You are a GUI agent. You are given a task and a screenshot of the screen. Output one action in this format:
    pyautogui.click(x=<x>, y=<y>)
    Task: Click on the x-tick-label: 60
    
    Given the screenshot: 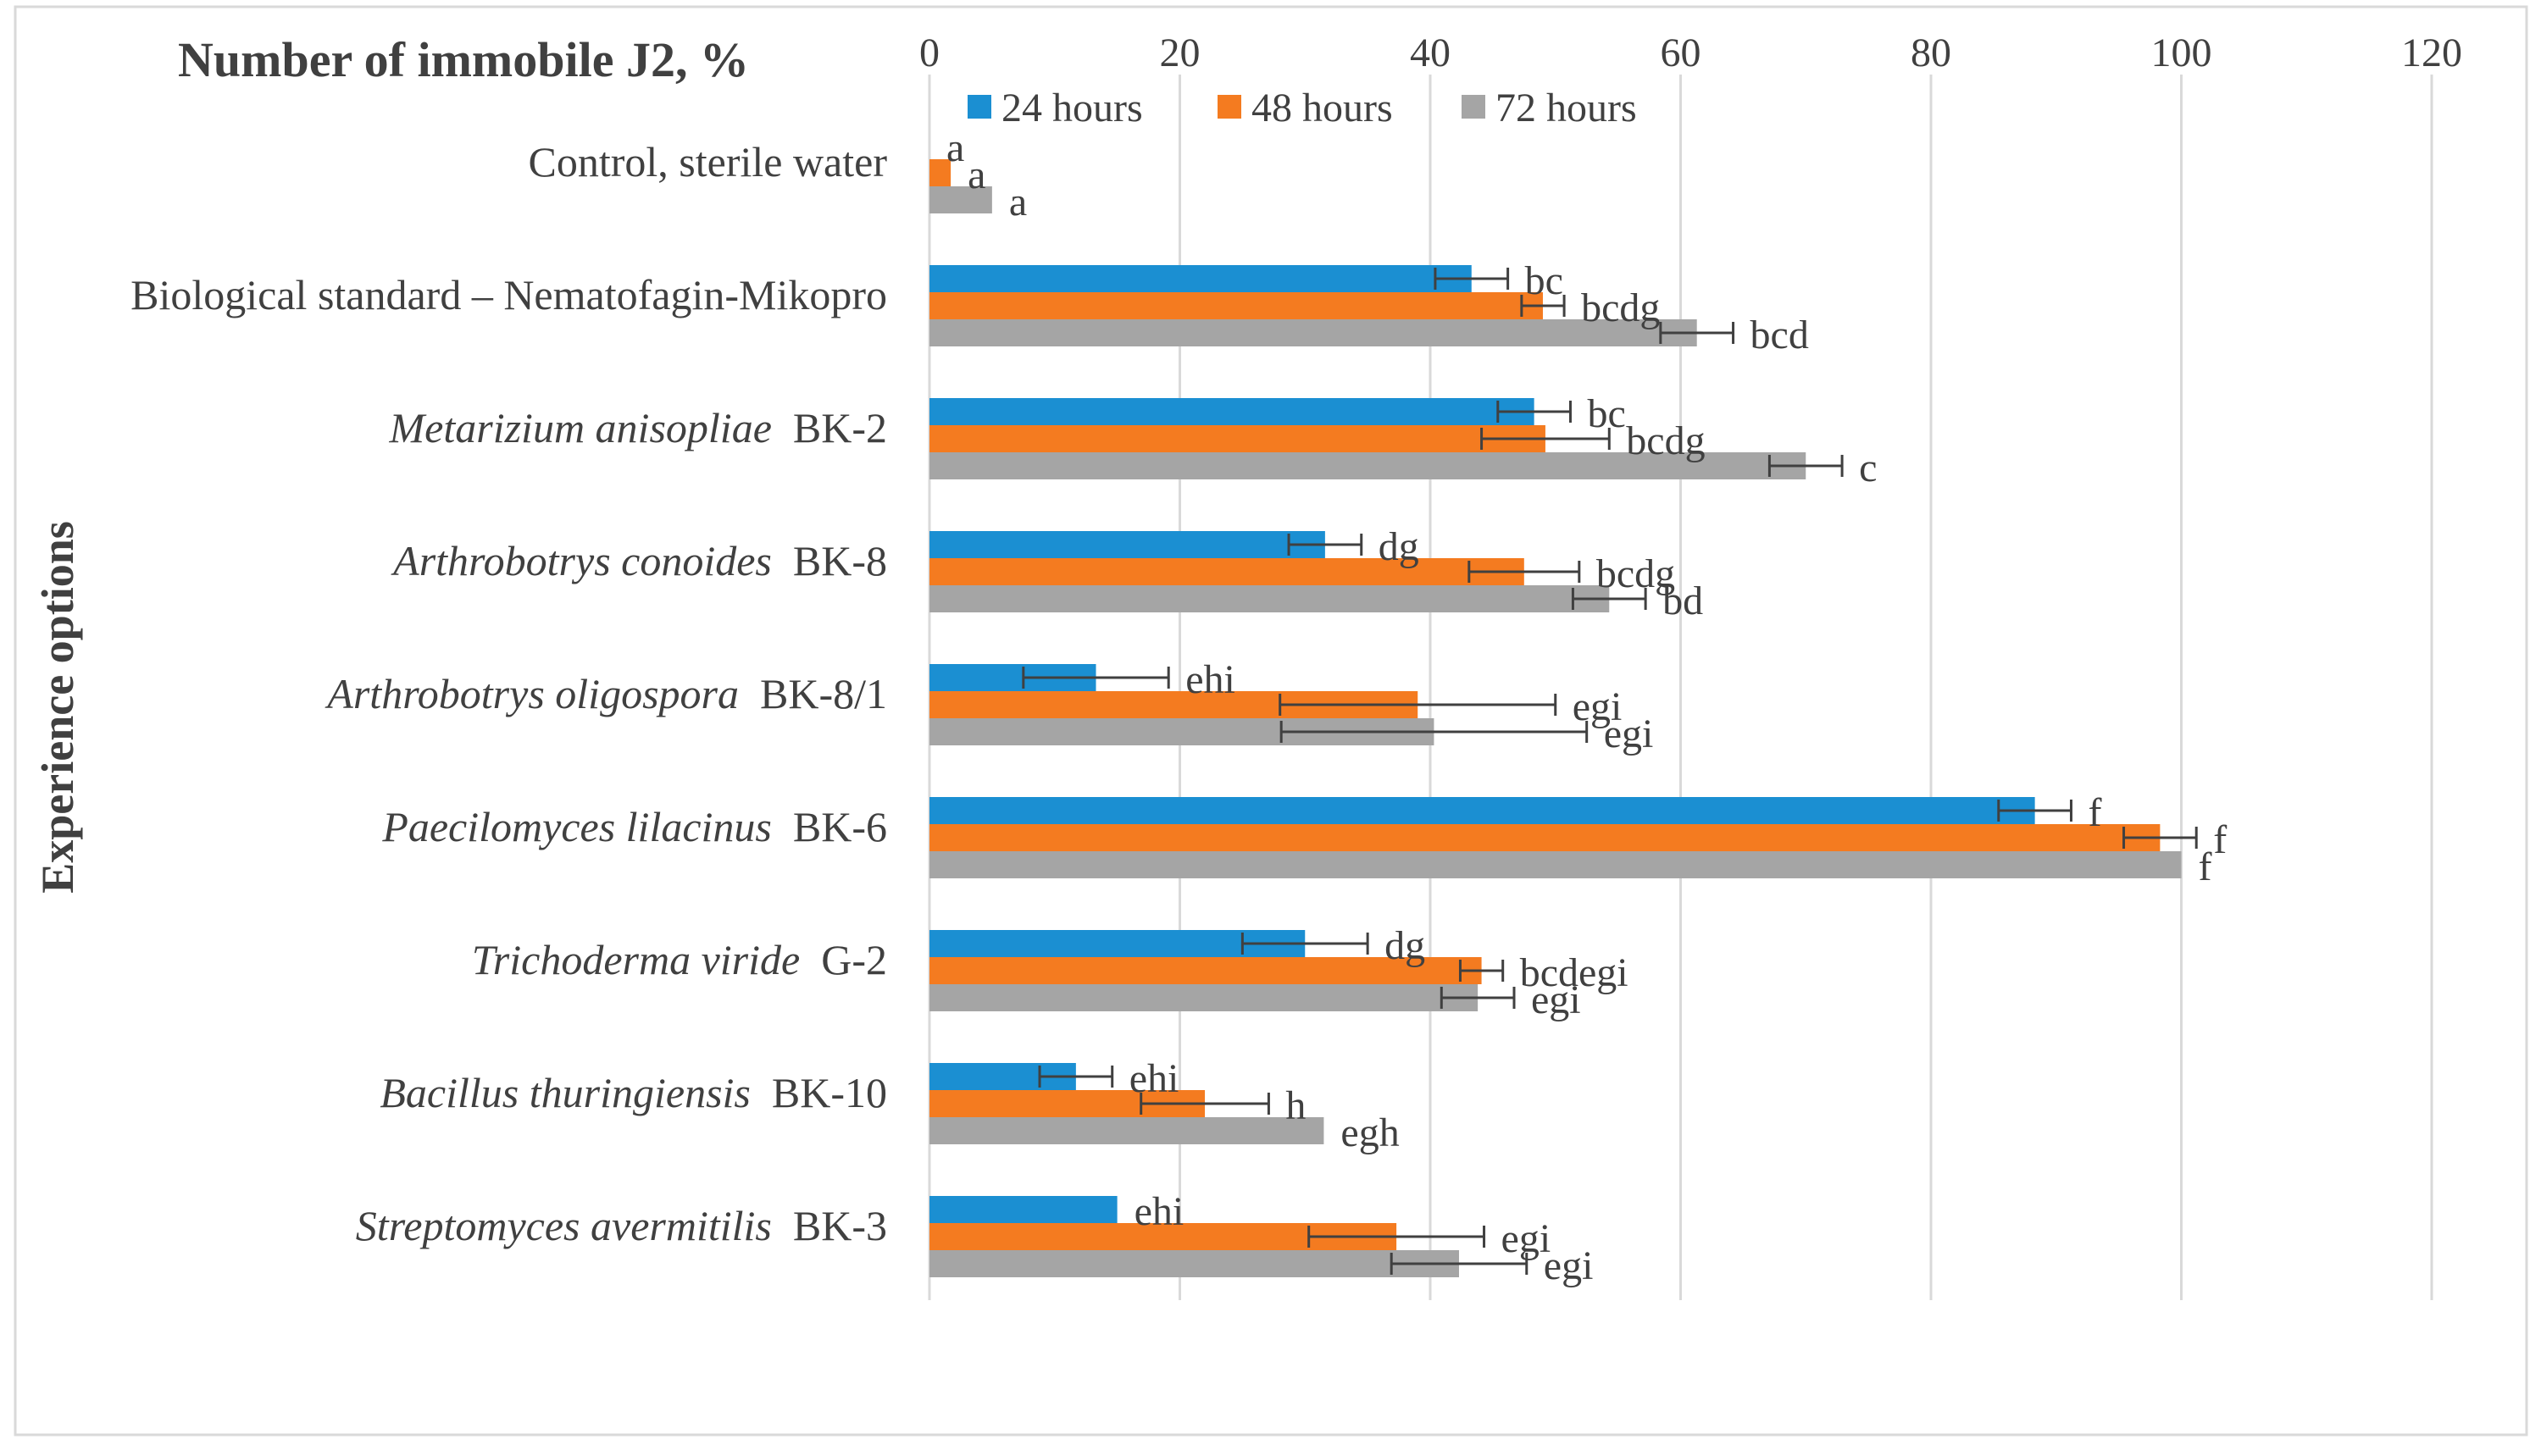 What is the action you would take?
    pyautogui.click(x=1681, y=53)
    